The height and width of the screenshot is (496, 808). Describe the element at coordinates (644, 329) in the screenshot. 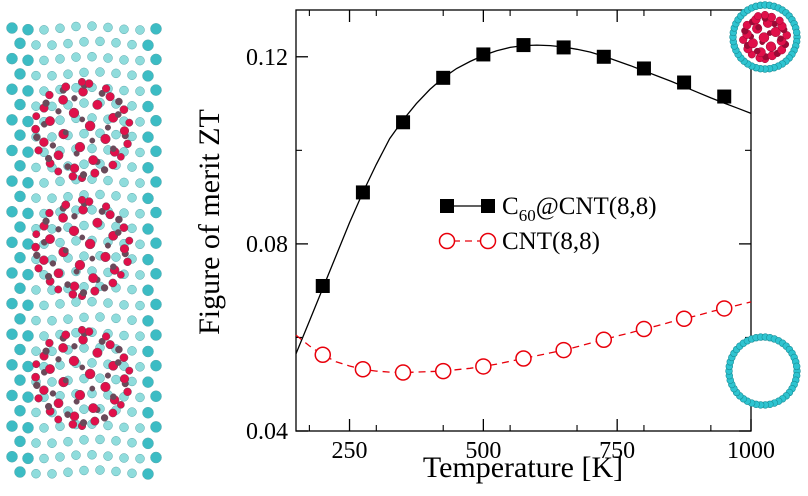

I see `data-point-circle` at that location.